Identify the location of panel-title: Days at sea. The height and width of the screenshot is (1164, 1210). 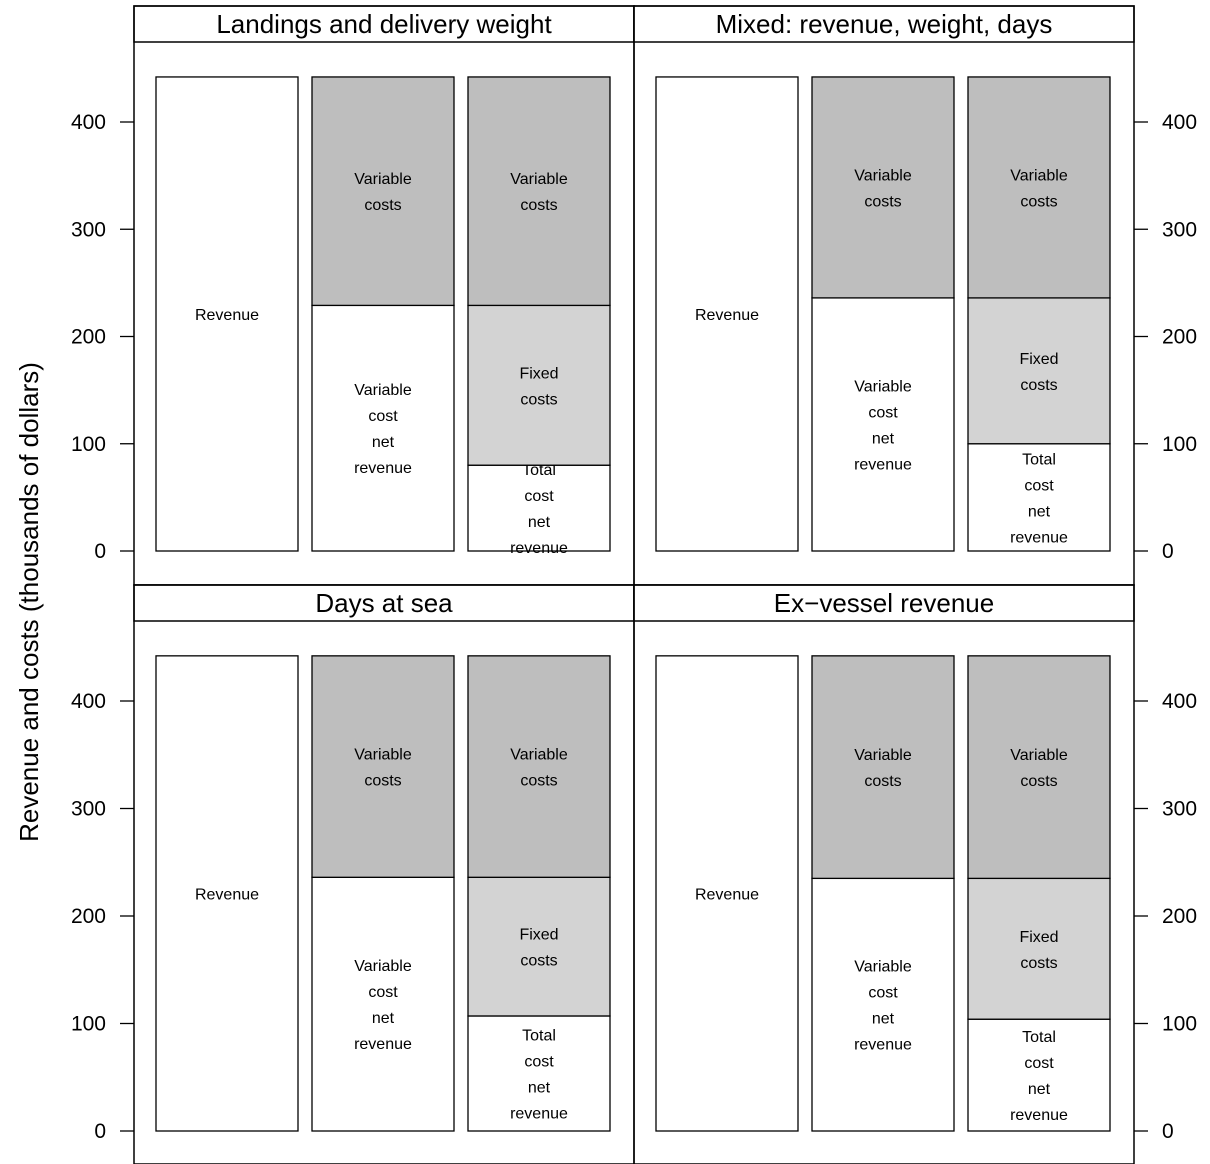
(384, 603).